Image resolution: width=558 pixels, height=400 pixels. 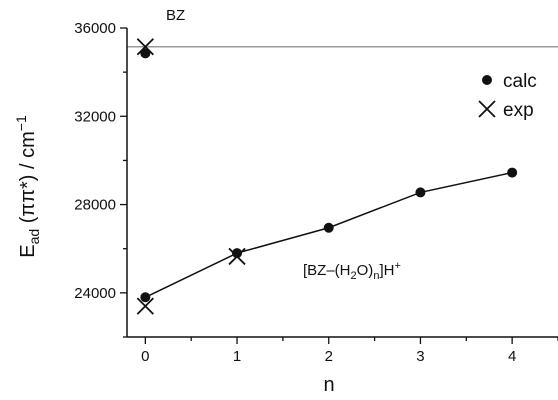 What do you see at coordinates (487, 80) in the screenshot?
I see `legend-marker-calc` at bounding box center [487, 80].